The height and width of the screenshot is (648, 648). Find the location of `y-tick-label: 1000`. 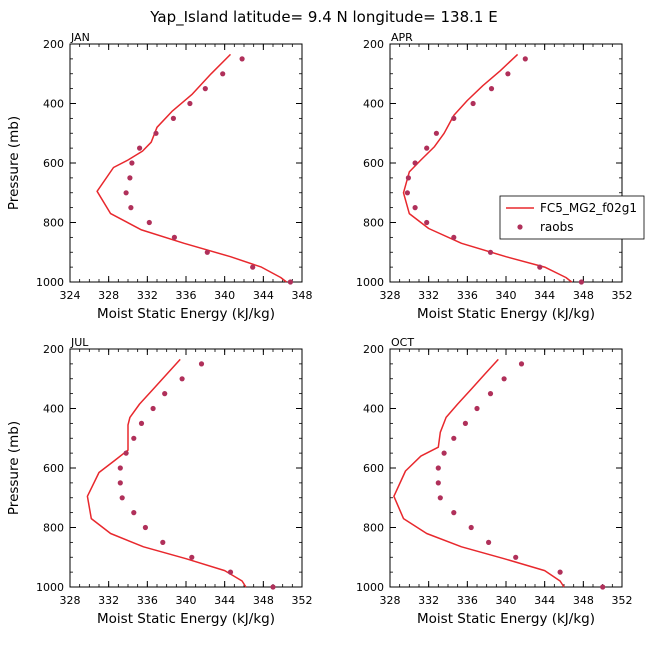

y-tick-label: 1000 is located at coordinates (50, 587).